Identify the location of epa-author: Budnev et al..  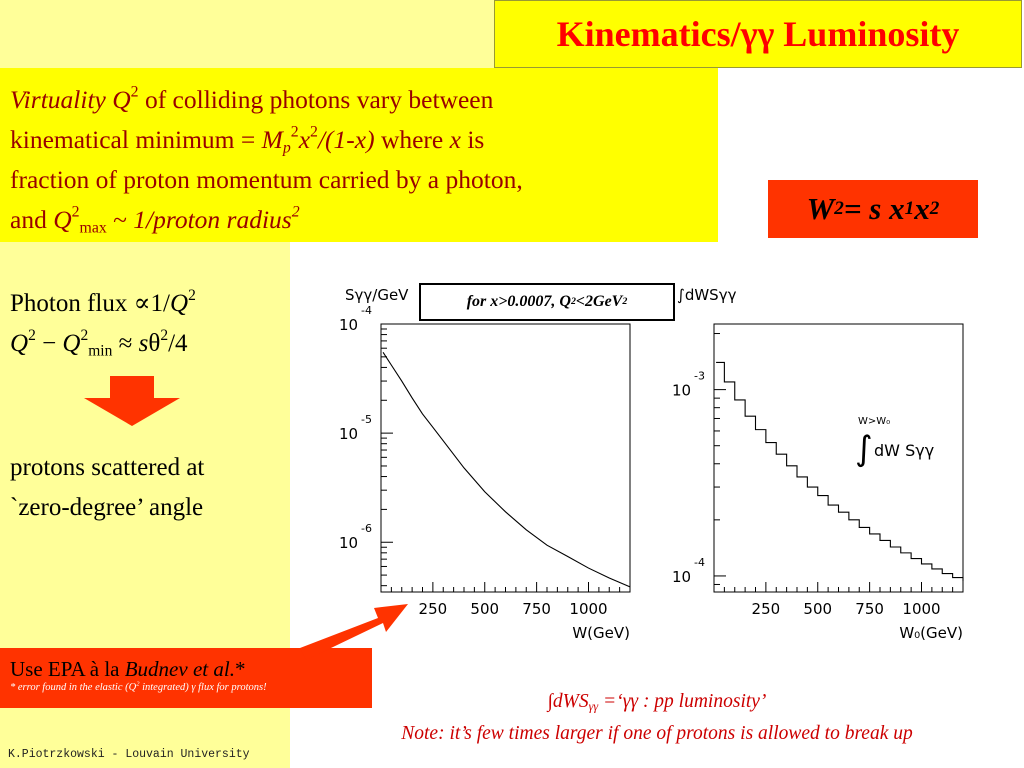
(179, 669).